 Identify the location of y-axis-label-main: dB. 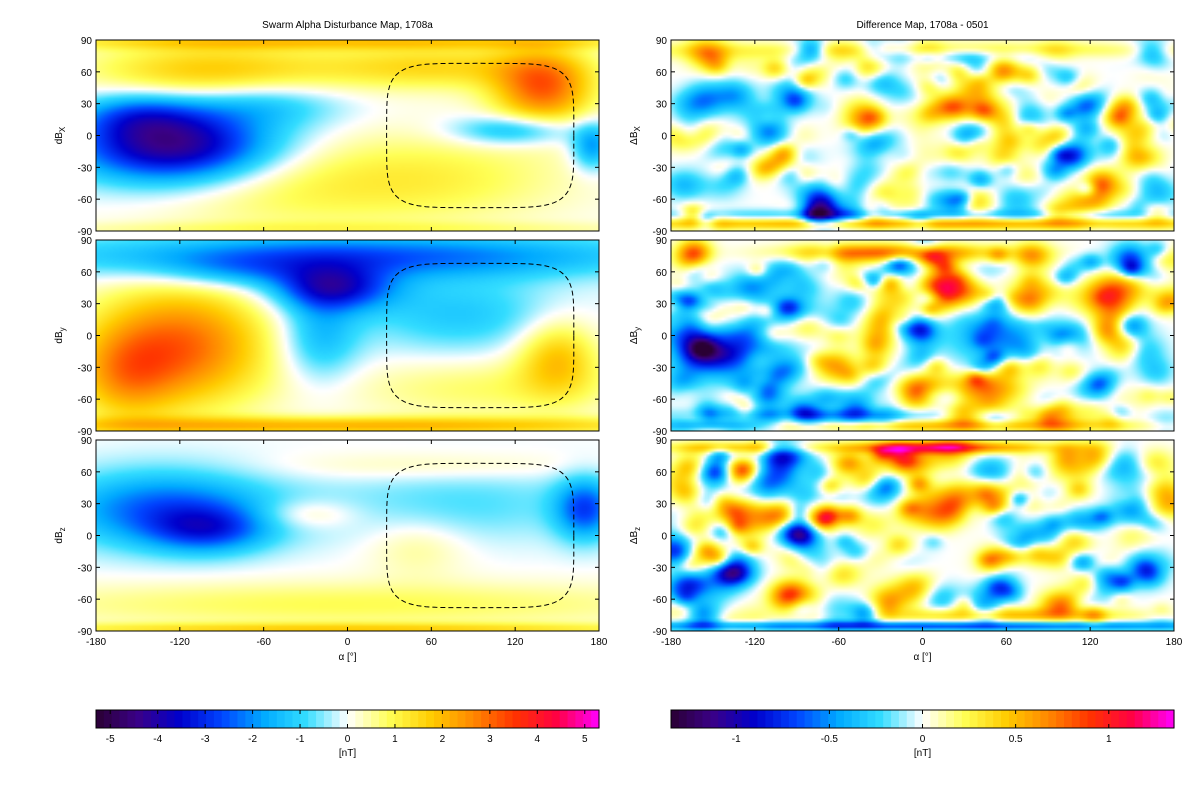
(59, 537).